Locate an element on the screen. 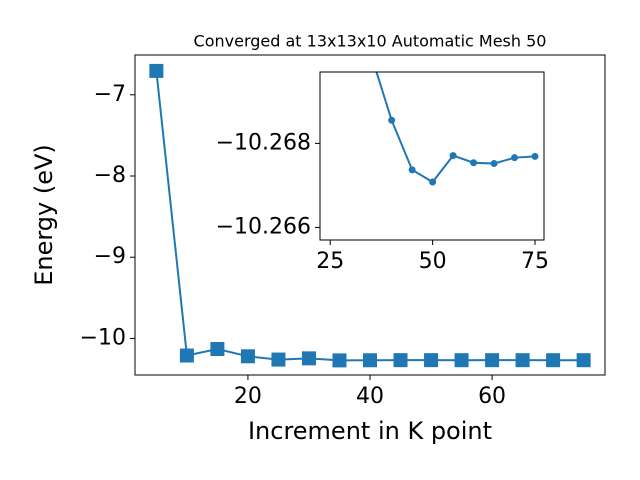 The width and height of the screenshot is (640, 480). plot-frame is located at coordinates (432, 156).